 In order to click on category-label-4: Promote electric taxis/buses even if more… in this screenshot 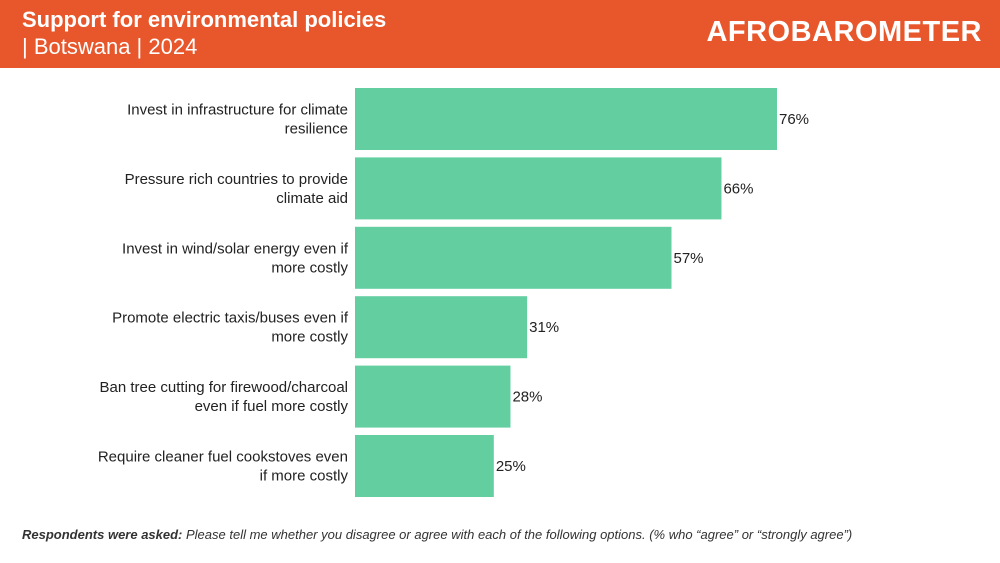, I will do `click(230, 328)`.